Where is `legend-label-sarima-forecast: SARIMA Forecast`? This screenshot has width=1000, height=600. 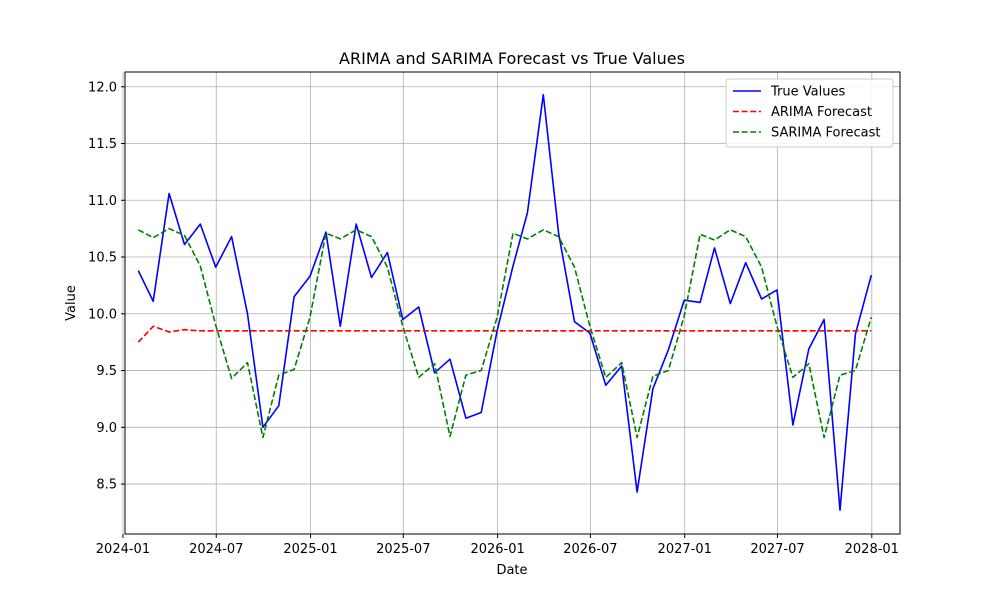
legend-label-sarima-forecast: SARIMA Forecast is located at coordinates (826, 133).